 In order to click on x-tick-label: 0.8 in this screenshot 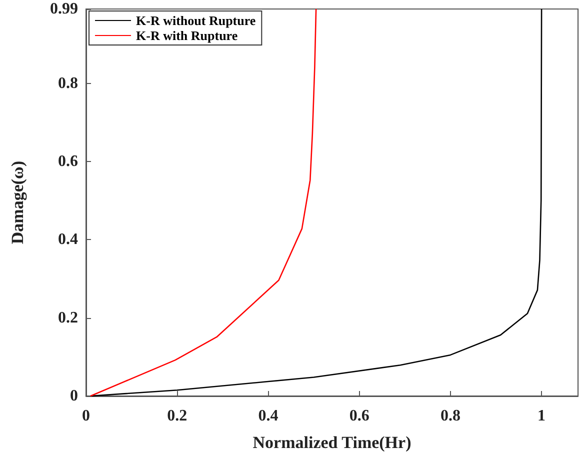, I will do `click(450, 416)`.